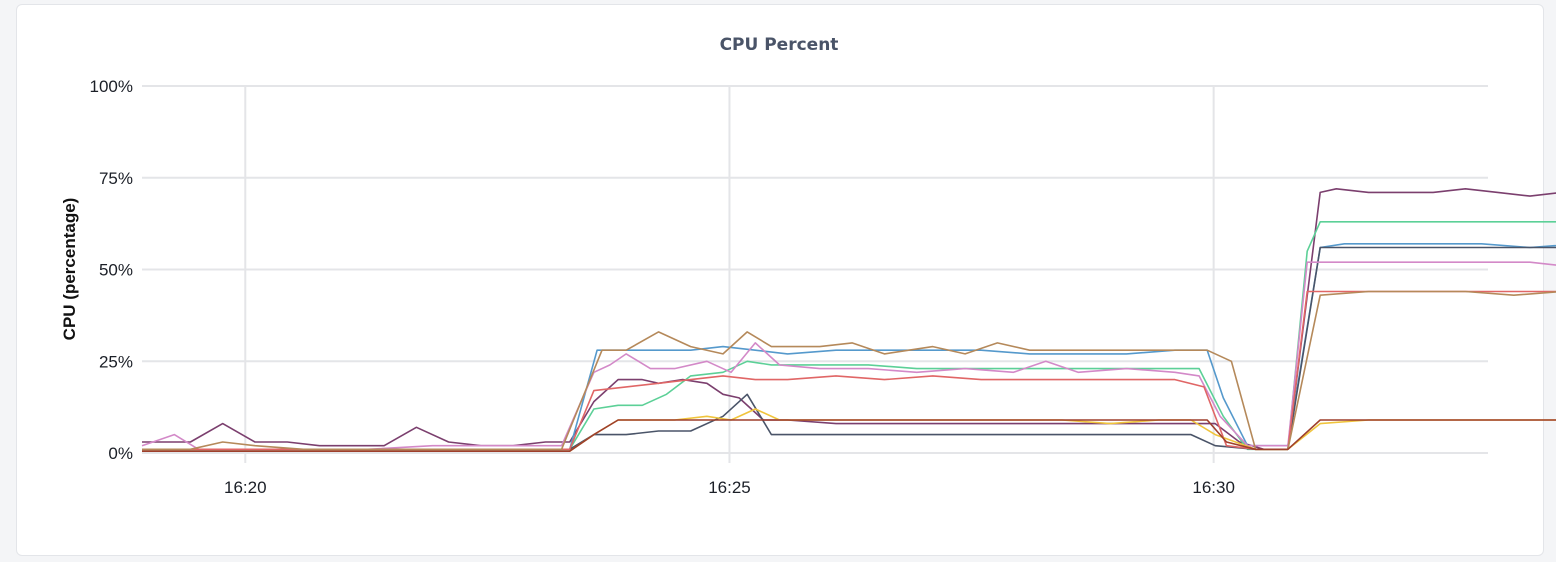 Image resolution: width=1556 pixels, height=562 pixels. I want to click on y-axis: 0% 25% 50% 75% 100%, so click(111, 270).